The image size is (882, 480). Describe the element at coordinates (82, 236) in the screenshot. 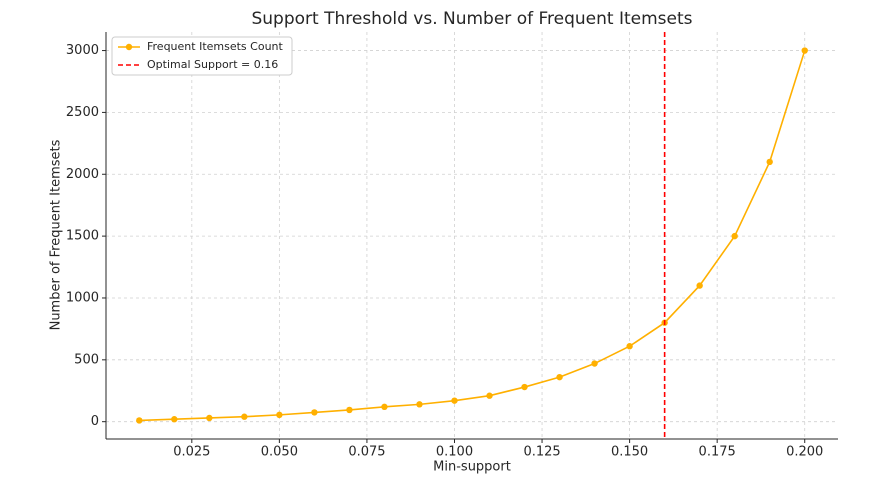

I see `y-tick-label: 1500` at that location.